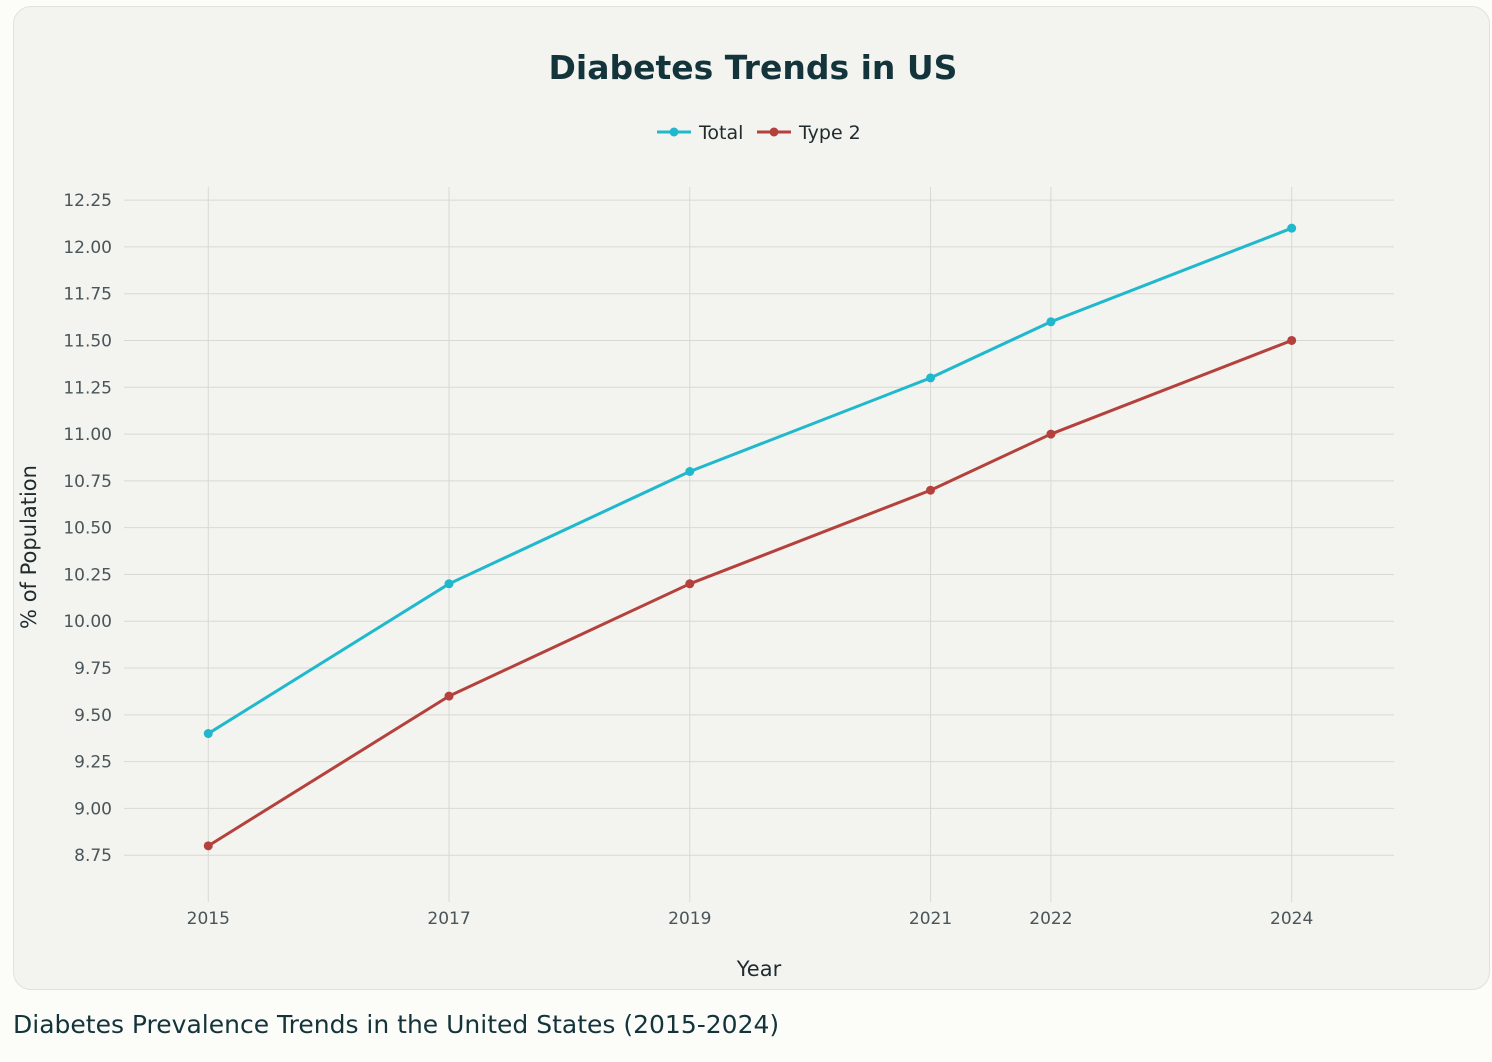 Image resolution: width=1492 pixels, height=1062 pixels. What do you see at coordinates (1050, 919) in the screenshot?
I see `x-tick-label: 2022` at bounding box center [1050, 919].